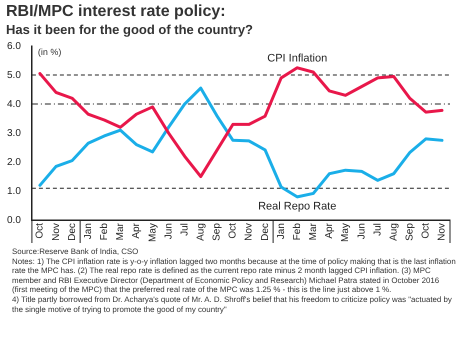 The image size is (462, 343). Describe the element at coordinates (50, 51) in the screenshot. I see `y-axis-title: (in %)` at that location.